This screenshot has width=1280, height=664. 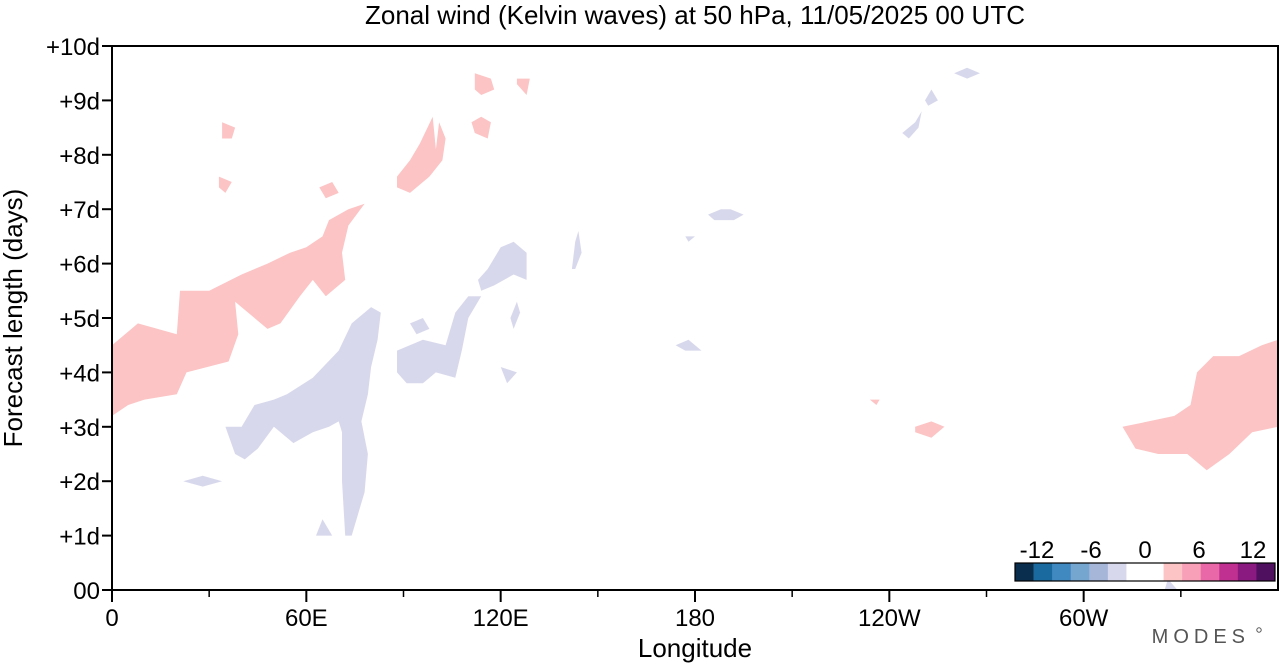 I want to click on modes-logo-text: MODES, so click(x=1201, y=637).